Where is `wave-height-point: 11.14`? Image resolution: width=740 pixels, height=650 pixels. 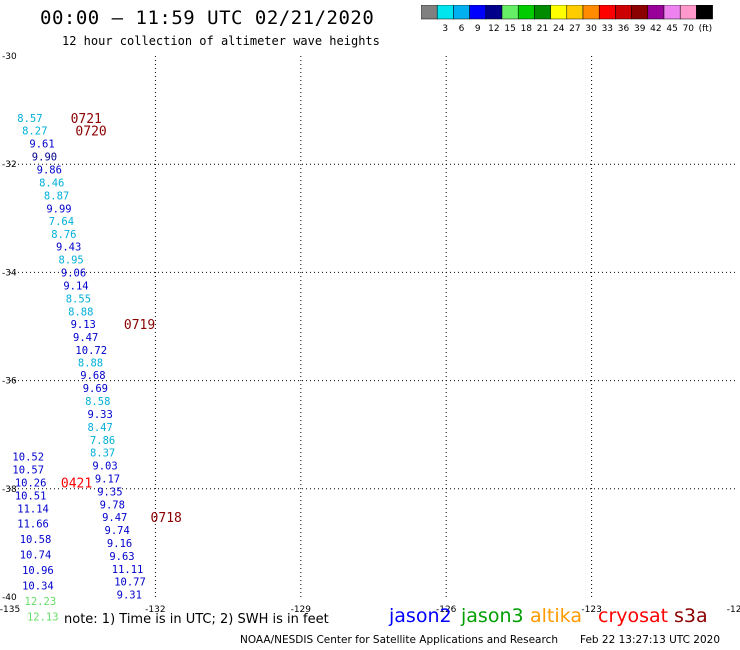 wave-height-point: 11.14 is located at coordinates (33, 509).